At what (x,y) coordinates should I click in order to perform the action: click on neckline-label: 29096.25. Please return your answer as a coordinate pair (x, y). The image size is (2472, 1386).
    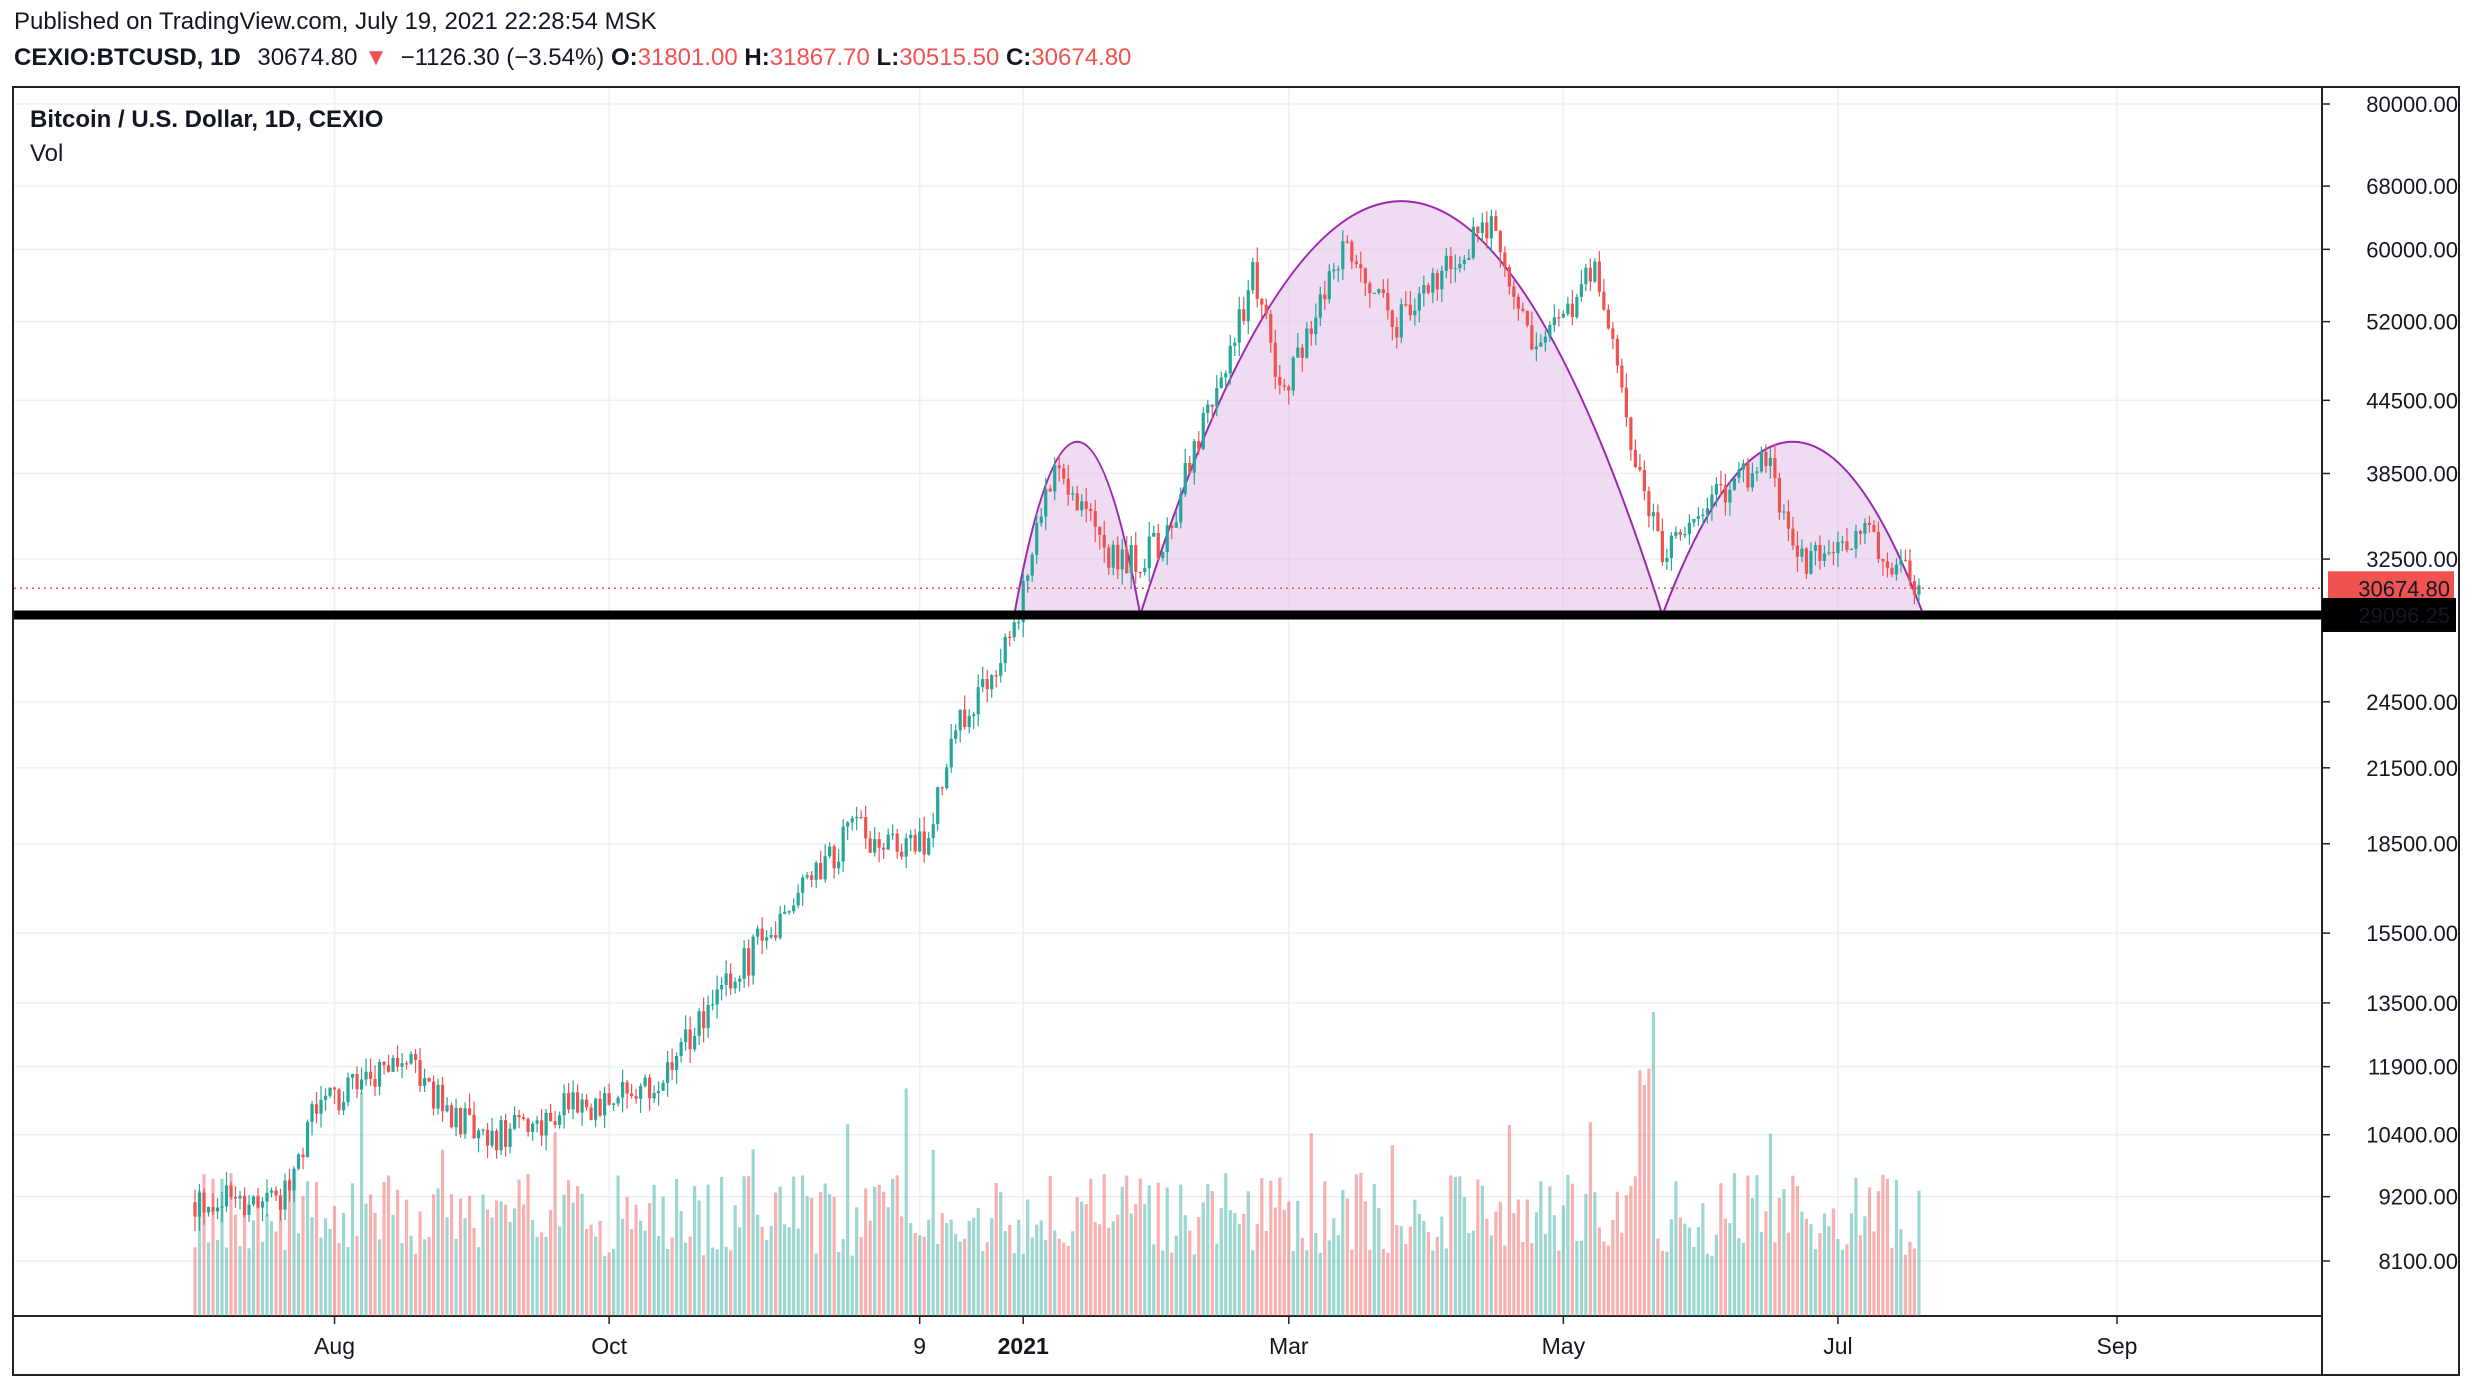
    Looking at the image, I should click on (2404, 615).